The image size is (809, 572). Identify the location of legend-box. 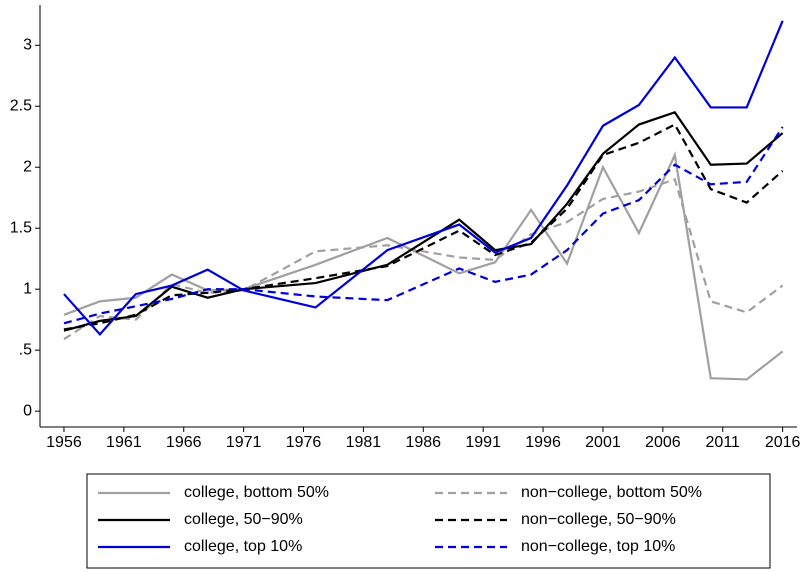
(428, 521).